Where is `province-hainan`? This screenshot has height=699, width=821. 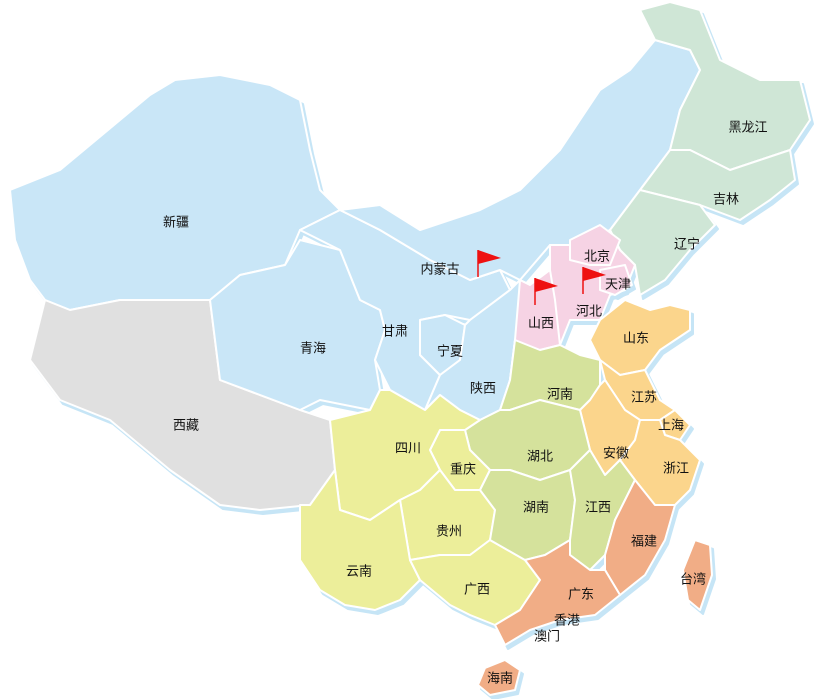 province-hainan is located at coordinates (499, 677).